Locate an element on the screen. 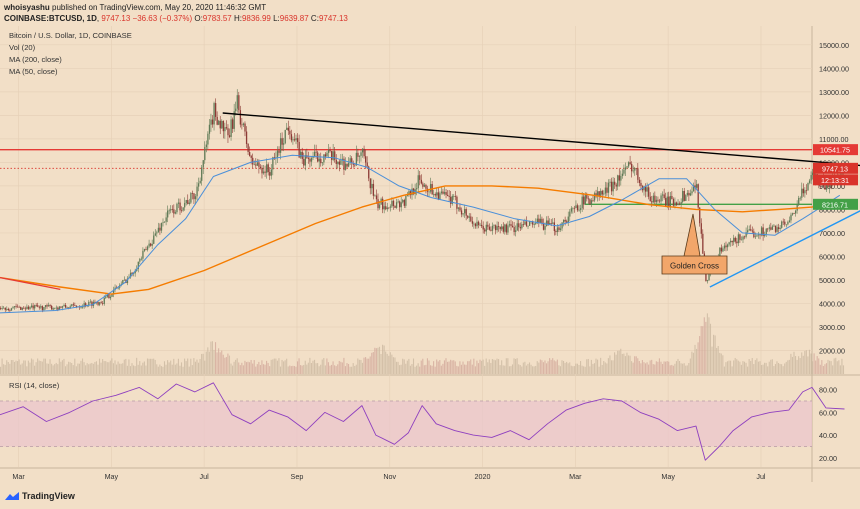  time-tick-label: May is located at coordinates (112, 476).